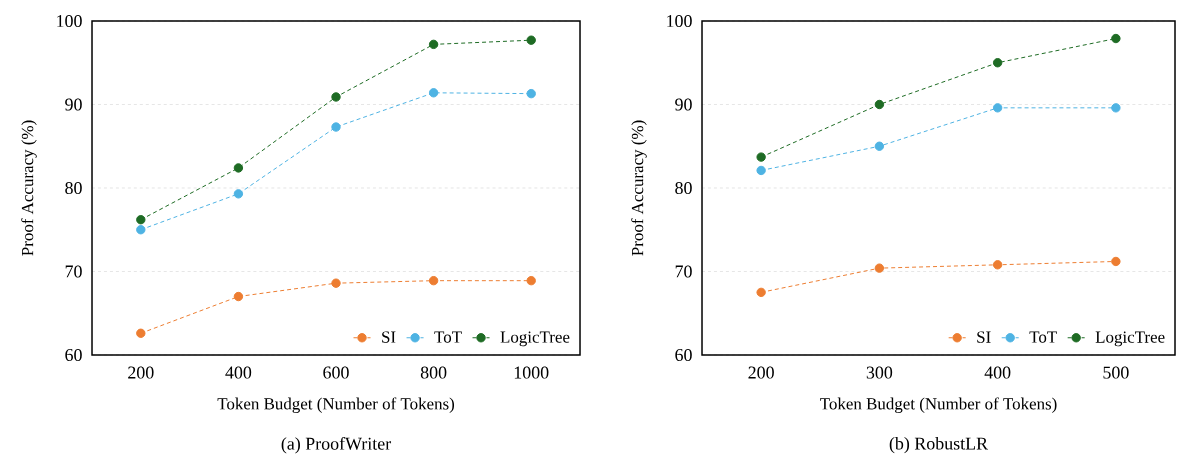  I want to click on x-tick-label: 500, so click(1116, 372).